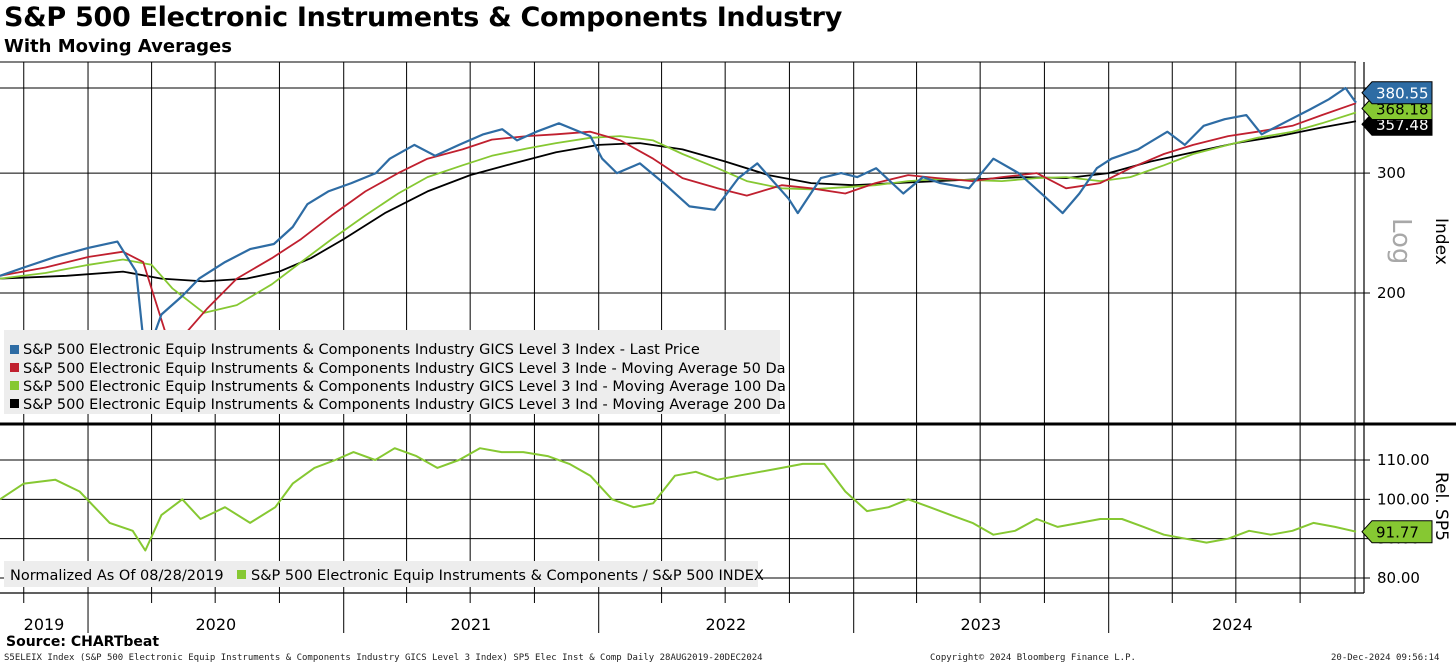 The height and width of the screenshot is (666, 1456). I want to click on y-tick-label: 200, so click(1391, 293).